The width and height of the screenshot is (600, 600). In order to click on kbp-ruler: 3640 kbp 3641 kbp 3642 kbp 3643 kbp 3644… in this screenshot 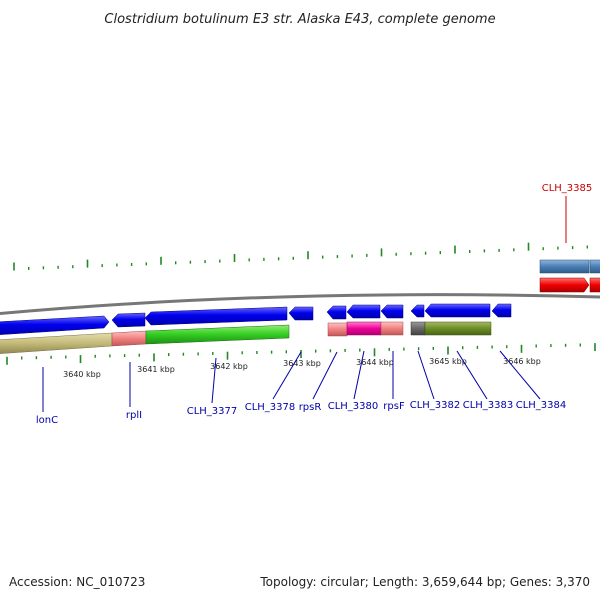, I will do `click(302, 368)`.